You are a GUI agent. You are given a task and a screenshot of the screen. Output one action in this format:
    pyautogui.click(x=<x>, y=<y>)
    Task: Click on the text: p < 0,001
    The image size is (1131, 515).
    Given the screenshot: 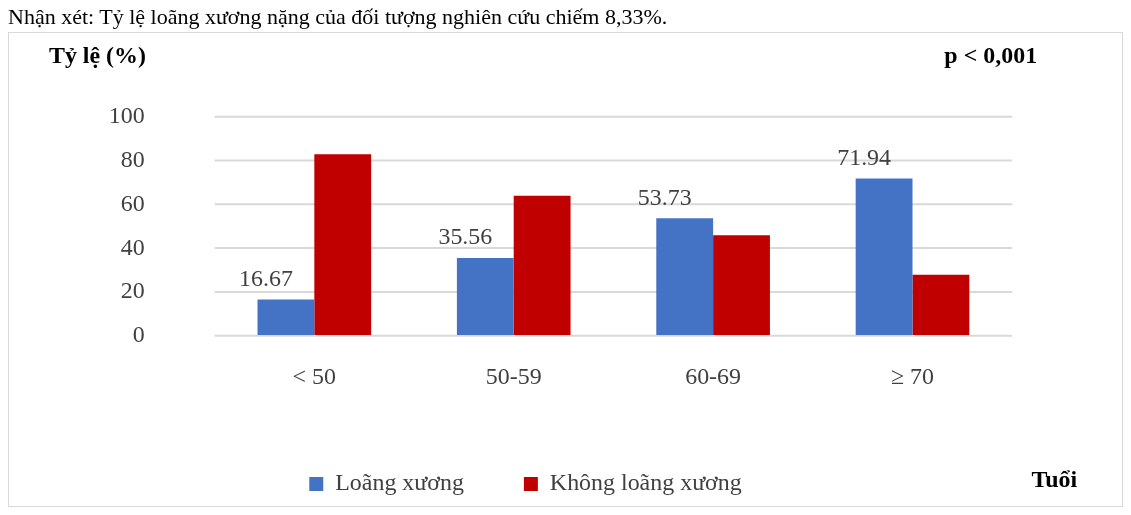 What is the action you would take?
    pyautogui.click(x=991, y=55)
    